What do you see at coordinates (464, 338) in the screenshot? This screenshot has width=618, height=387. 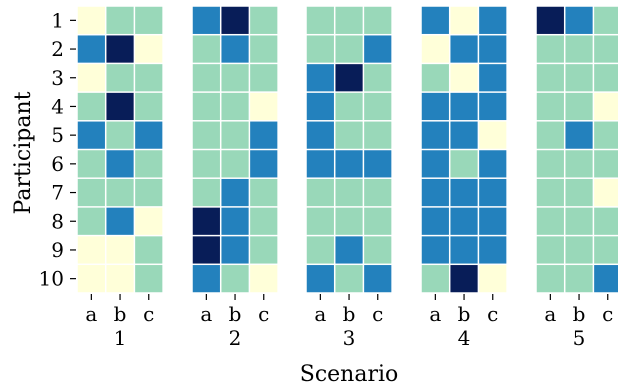 I see `scenario-label: 4` at bounding box center [464, 338].